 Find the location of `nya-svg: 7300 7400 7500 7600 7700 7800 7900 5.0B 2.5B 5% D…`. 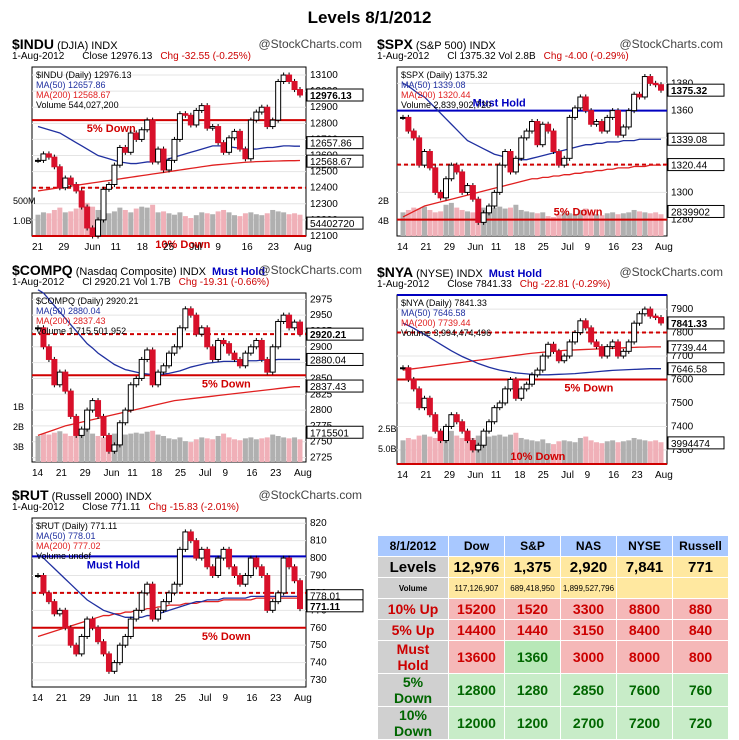

nya-svg: 7300 7400 7500 7600 7700 7800 7900 5.0B 2.5B 5% D… is located at coordinates (551, 387).